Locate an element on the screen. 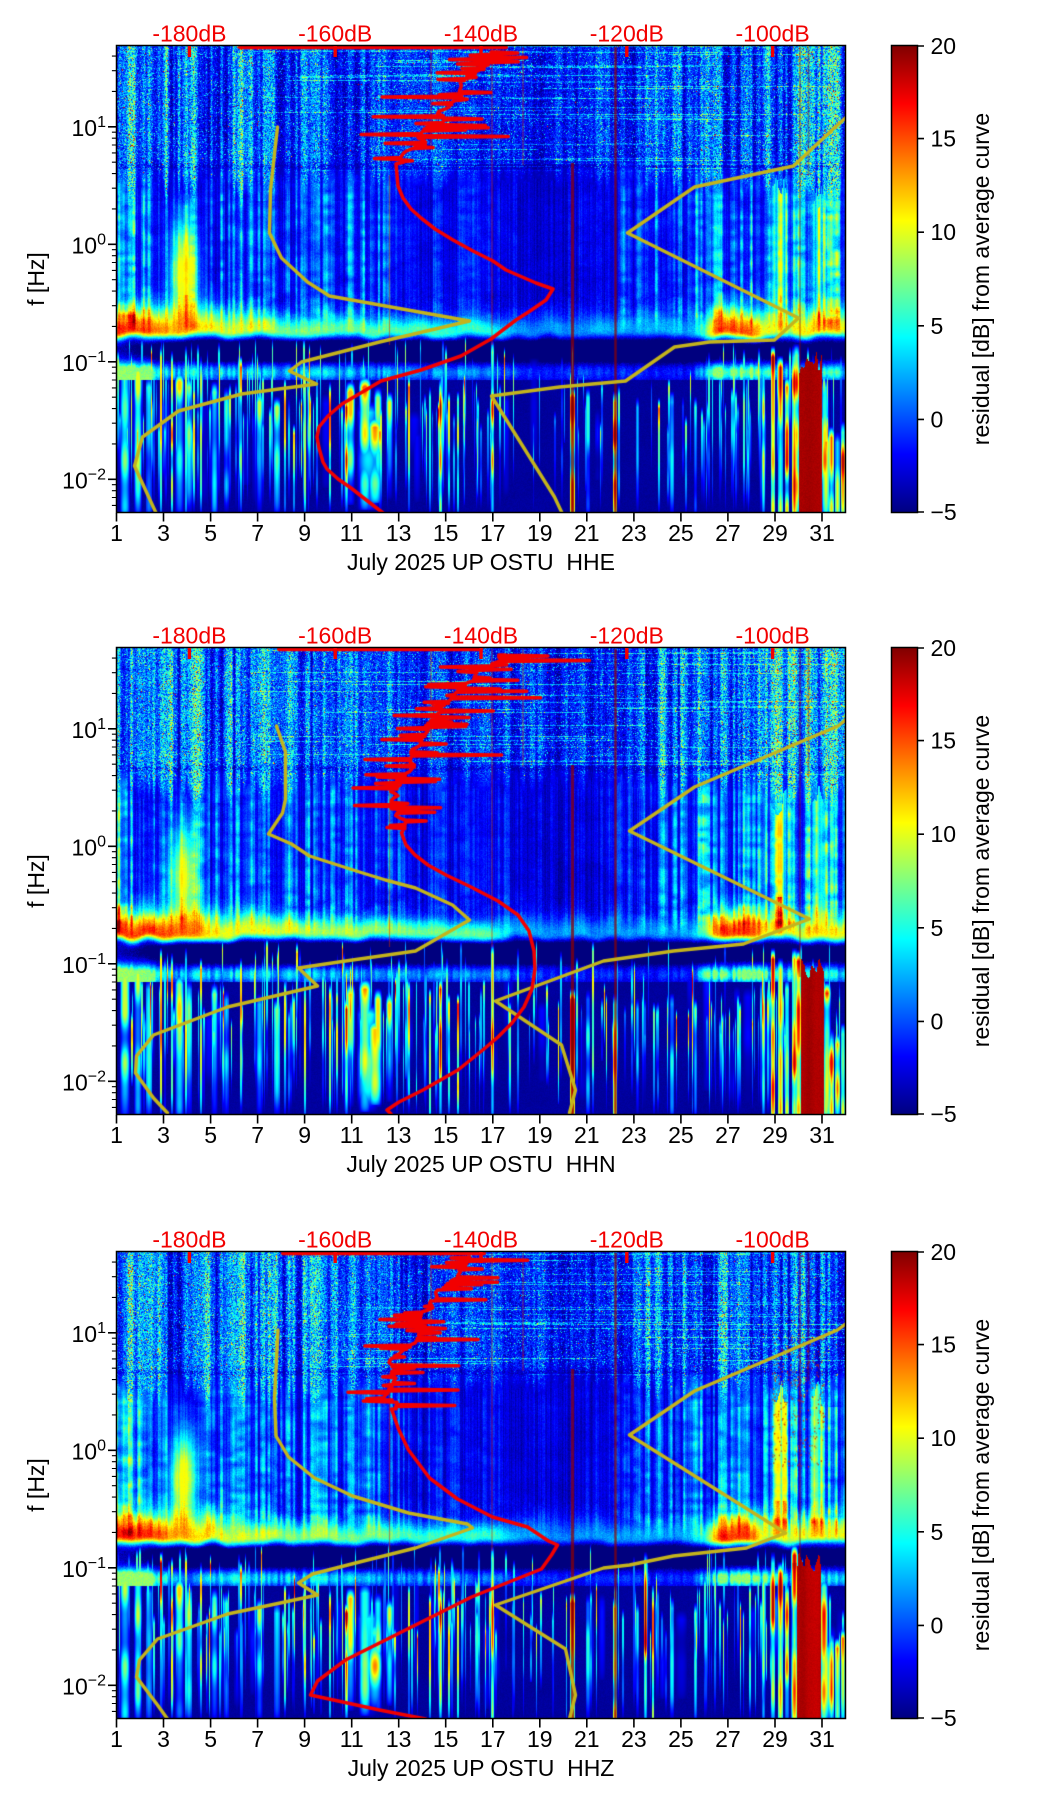 The height and width of the screenshot is (1806, 1052). svg-text: July 2025 UP OSTU HHN is located at coordinates (480, 1164).